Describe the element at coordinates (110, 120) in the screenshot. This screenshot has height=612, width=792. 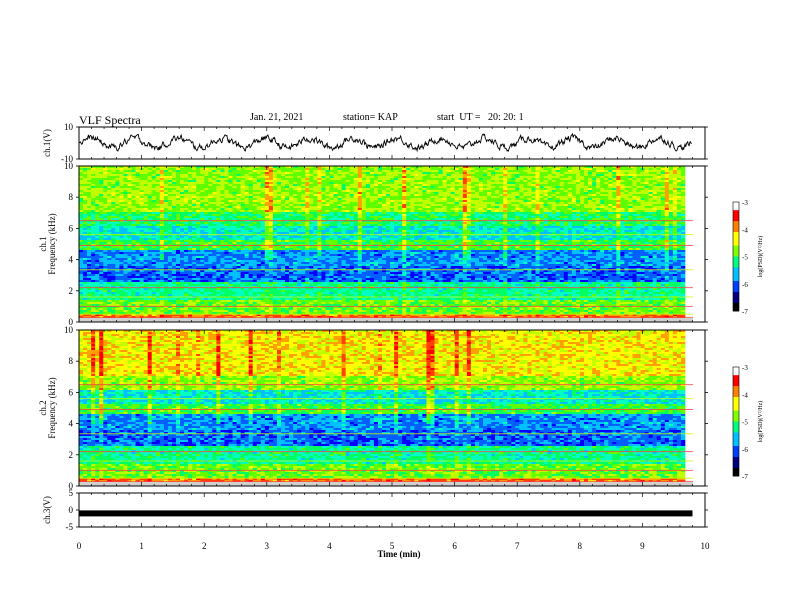
I see `chart-title: VLF Spectra` at that location.